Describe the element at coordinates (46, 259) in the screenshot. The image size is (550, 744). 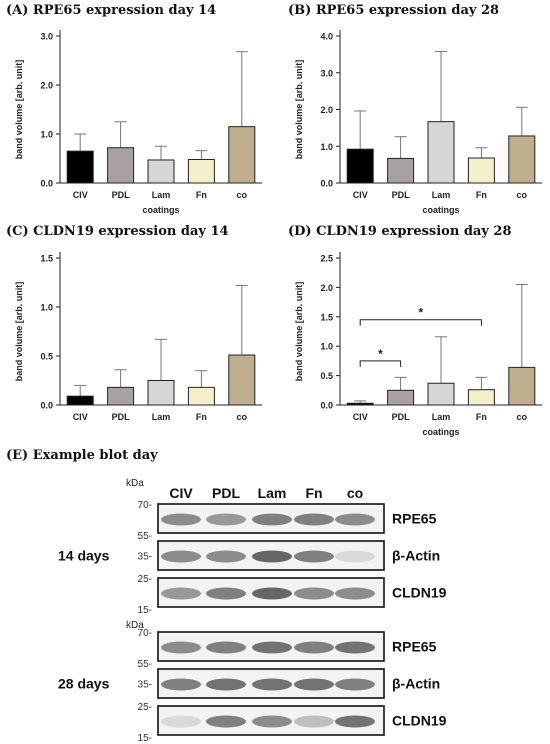
I see `y-tick-label: 1.5` at that location.